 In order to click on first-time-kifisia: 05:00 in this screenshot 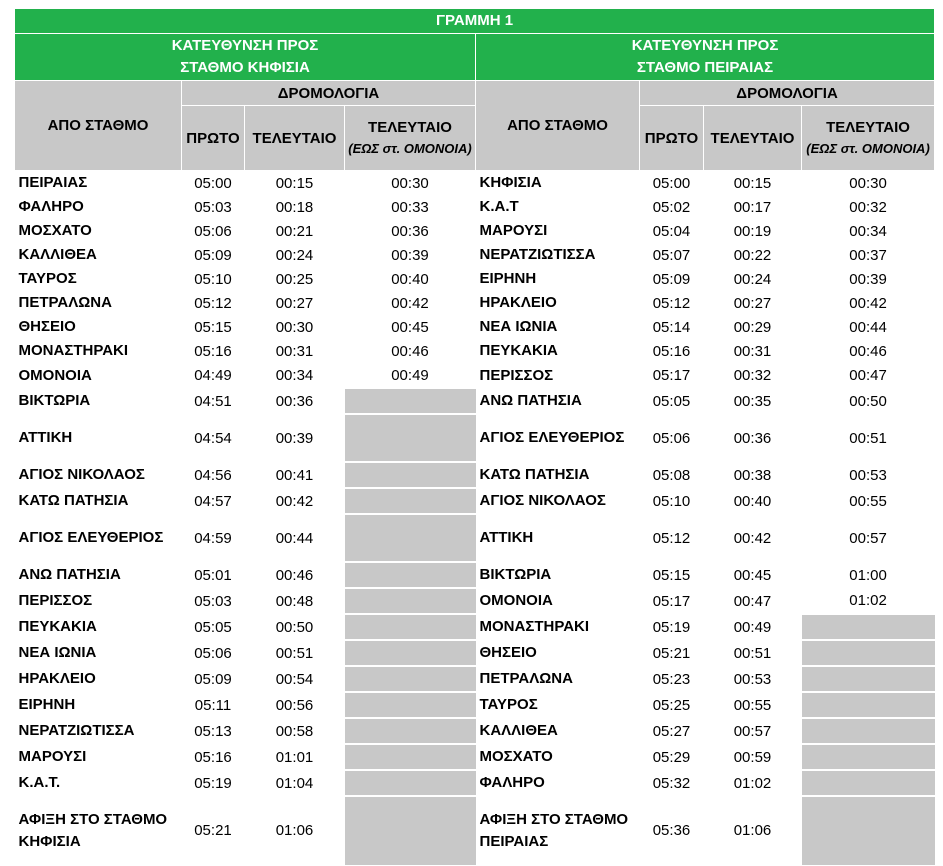, I will do `click(213, 183)`.